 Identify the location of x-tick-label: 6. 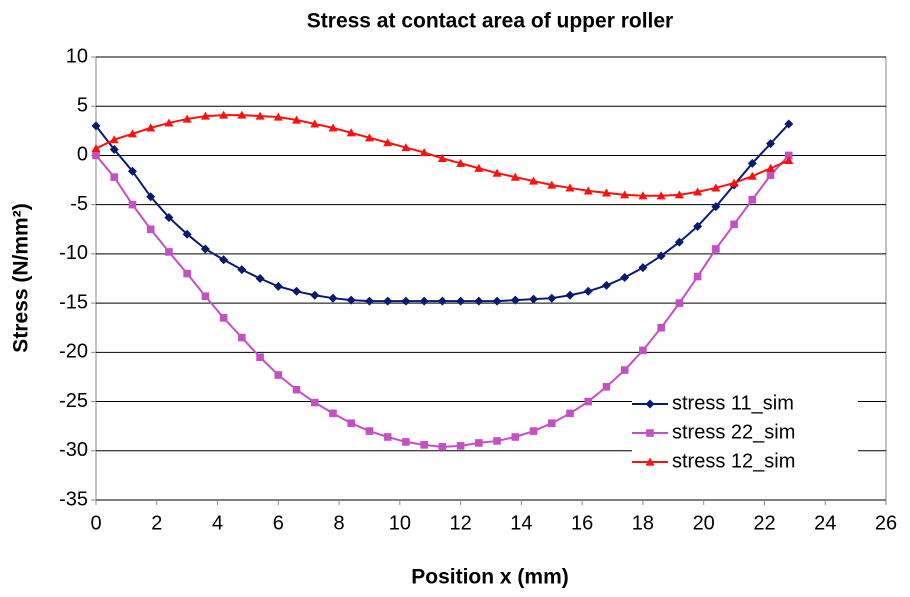
(278, 523).